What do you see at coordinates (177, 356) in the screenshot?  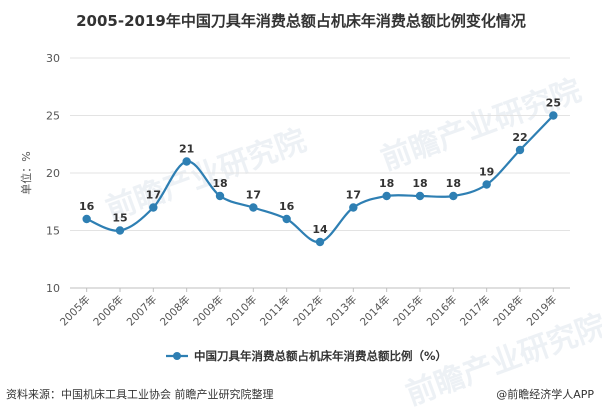 I see `legend-marker` at bounding box center [177, 356].